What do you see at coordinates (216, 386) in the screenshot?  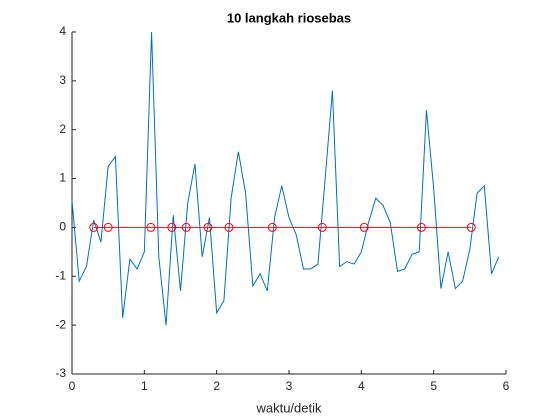 I see `x-tick-label: 2` at bounding box center [216, 386].